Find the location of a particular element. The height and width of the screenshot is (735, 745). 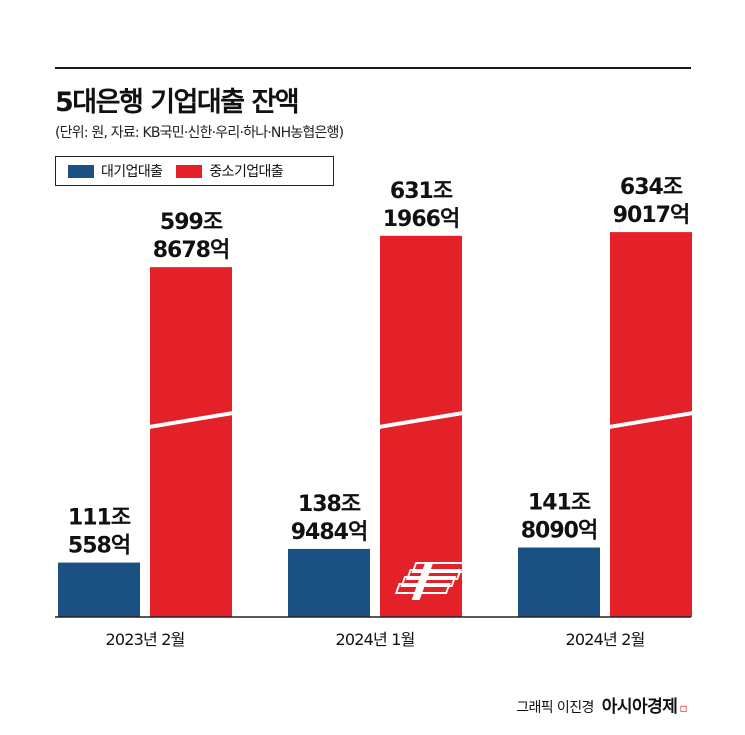

money-stack-icon-band is located at coordinates (422, 581).